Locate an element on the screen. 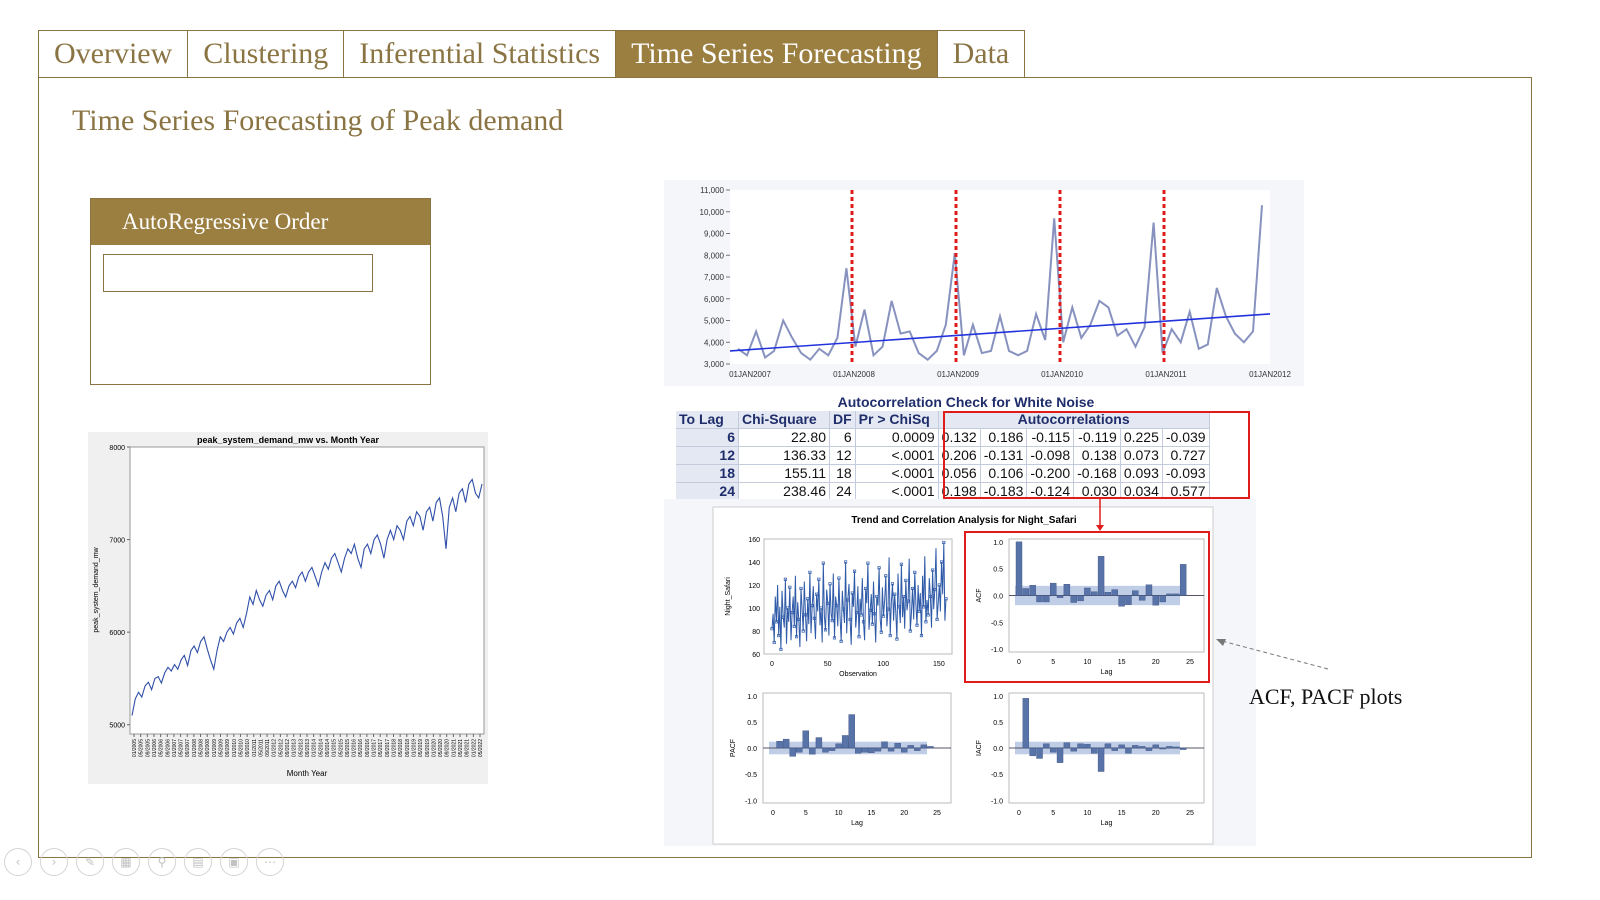 The height and width of the screenshot is (900, 1600). y-tick-label: 8,000 is located at coordinates (714, 255).